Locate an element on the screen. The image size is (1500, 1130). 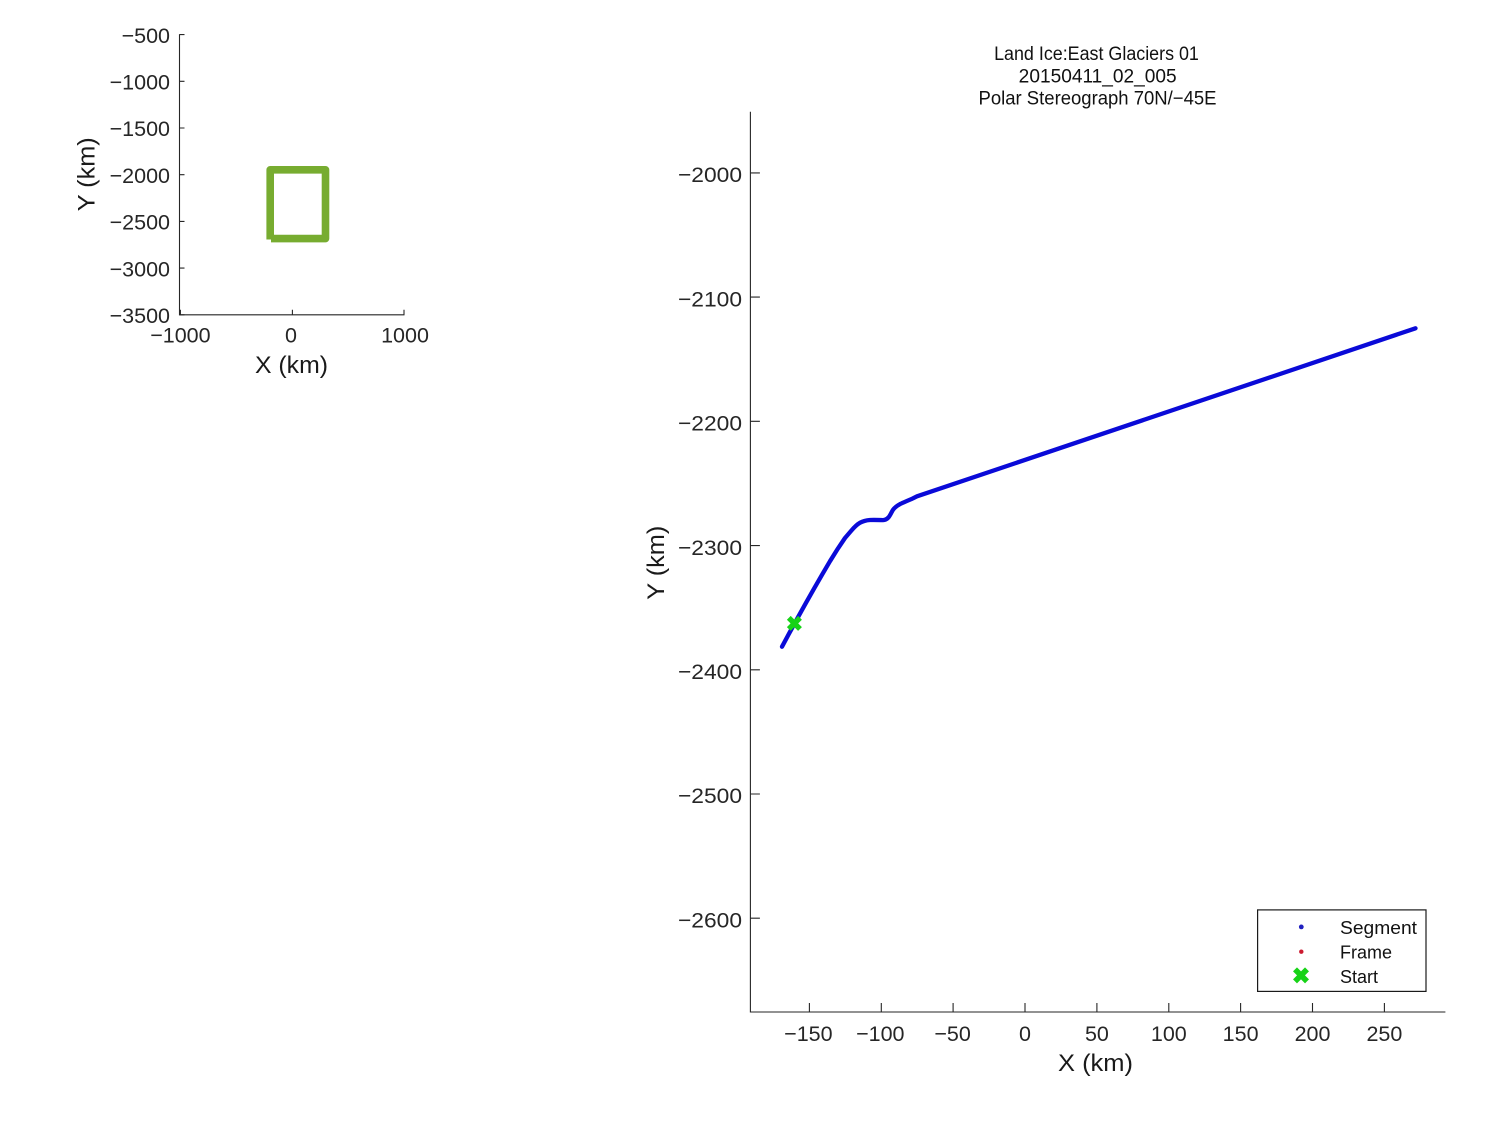
svg-text: 100 is located at coordinates (1169, 1034).